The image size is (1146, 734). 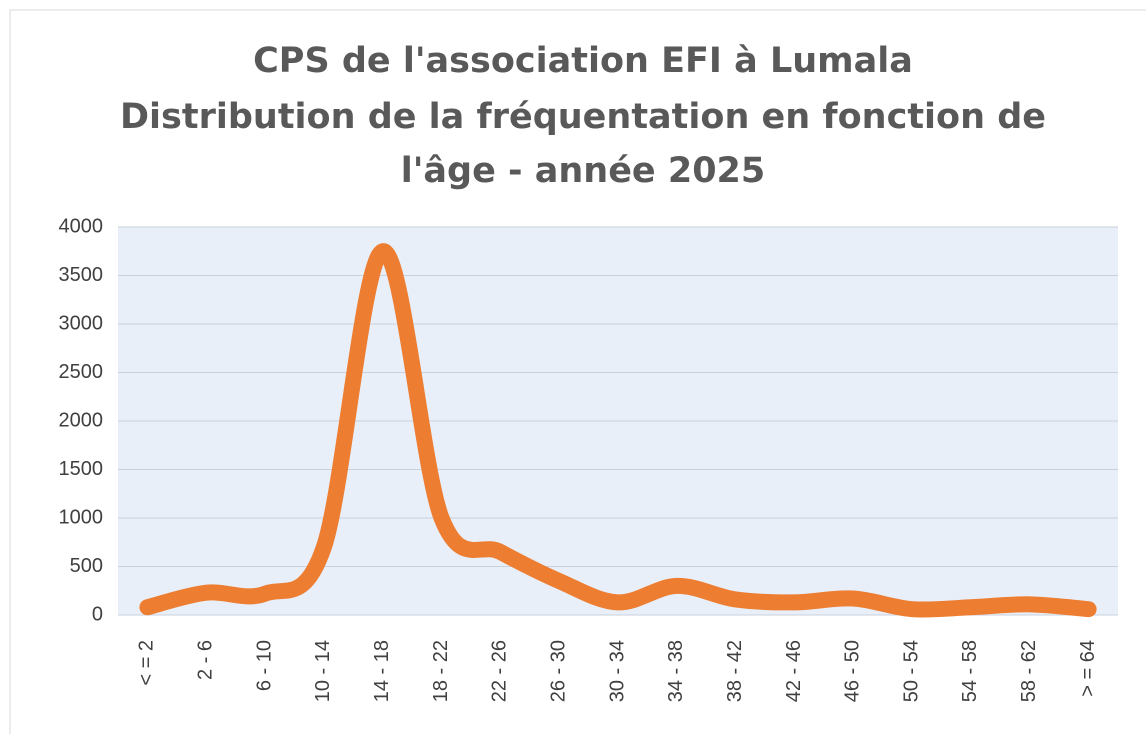 What do you see at coordinates (147, 663) in the screenshot?
I see `x-tick-label: < = 2` at bounding box center [147, 663].